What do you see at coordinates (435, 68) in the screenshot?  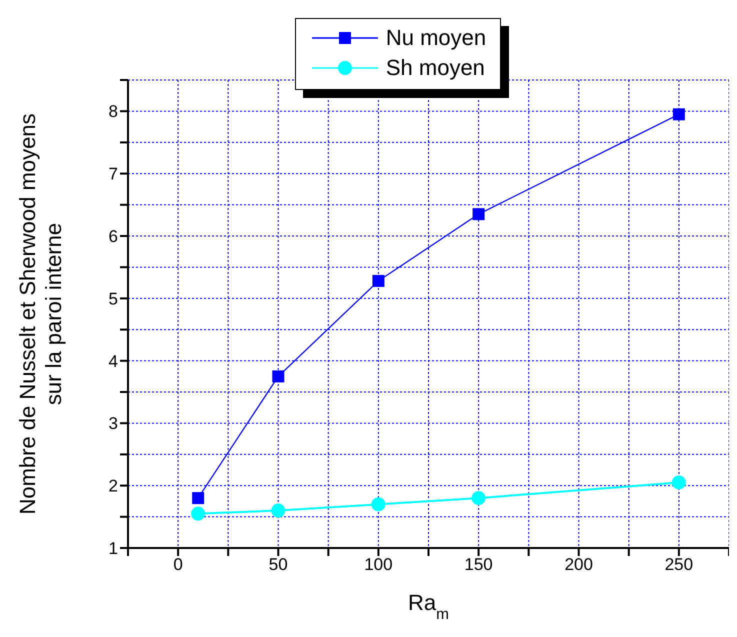 I see `legend-label: Sh moyen` at bounding box center [435, 68].